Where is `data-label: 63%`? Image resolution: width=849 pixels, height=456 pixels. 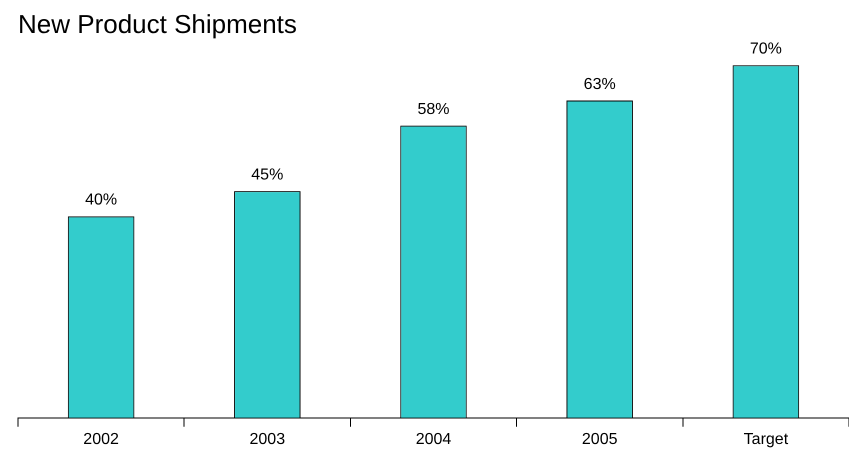 data-label: 63% is located at coordinates (600, 84).